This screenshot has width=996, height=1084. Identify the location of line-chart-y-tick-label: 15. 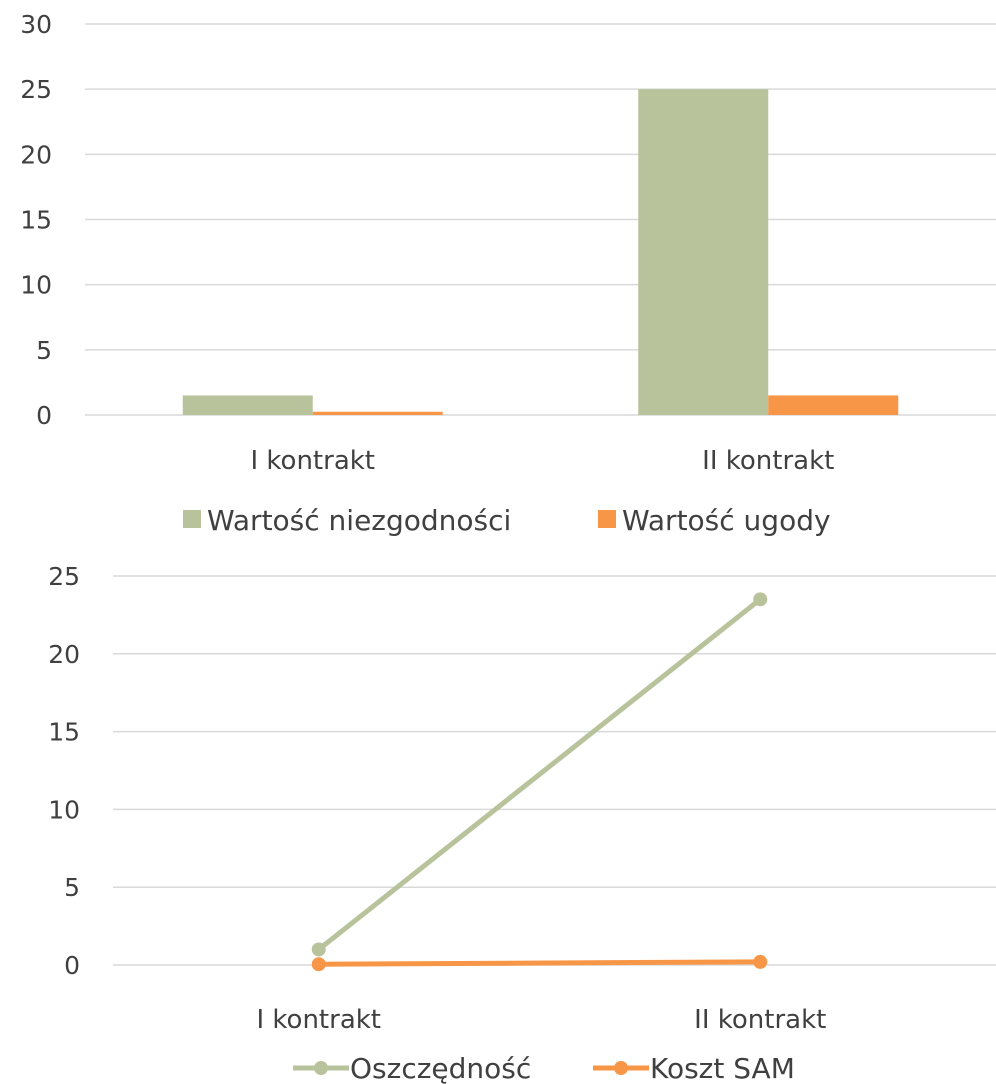
(64, 732).